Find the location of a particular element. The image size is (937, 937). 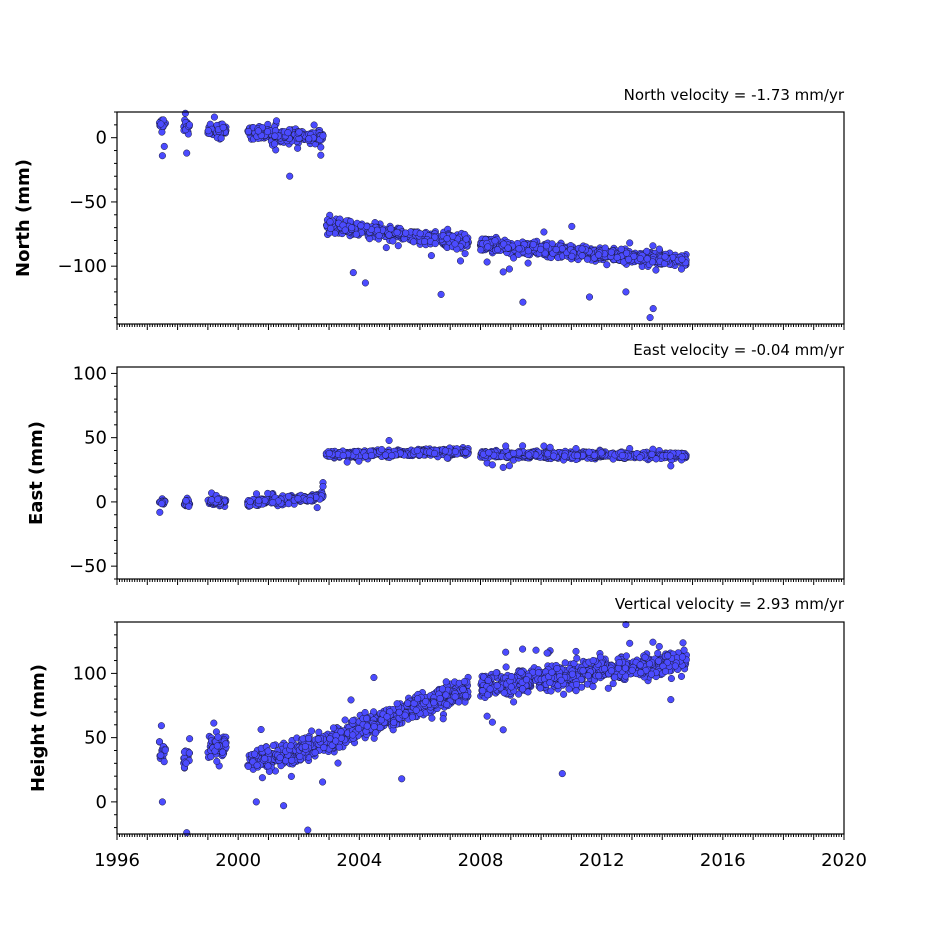

height-xtick-label: 2012 is located at coordinates (602, 860).